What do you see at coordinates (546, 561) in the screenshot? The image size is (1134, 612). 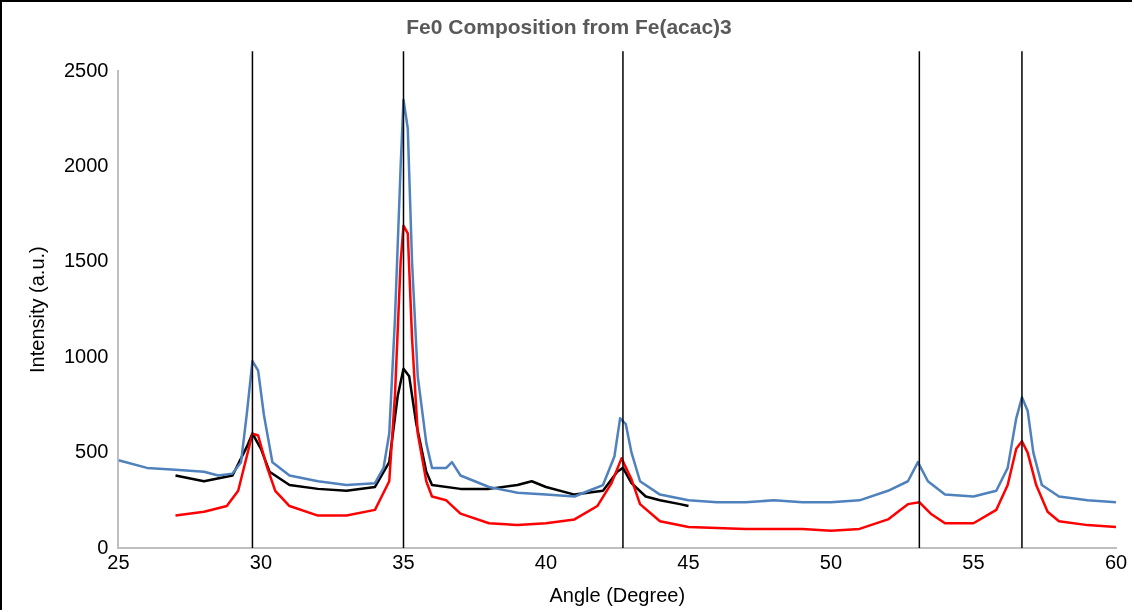 I see `x-tick-label: 40` at bounding box center [546, 561].